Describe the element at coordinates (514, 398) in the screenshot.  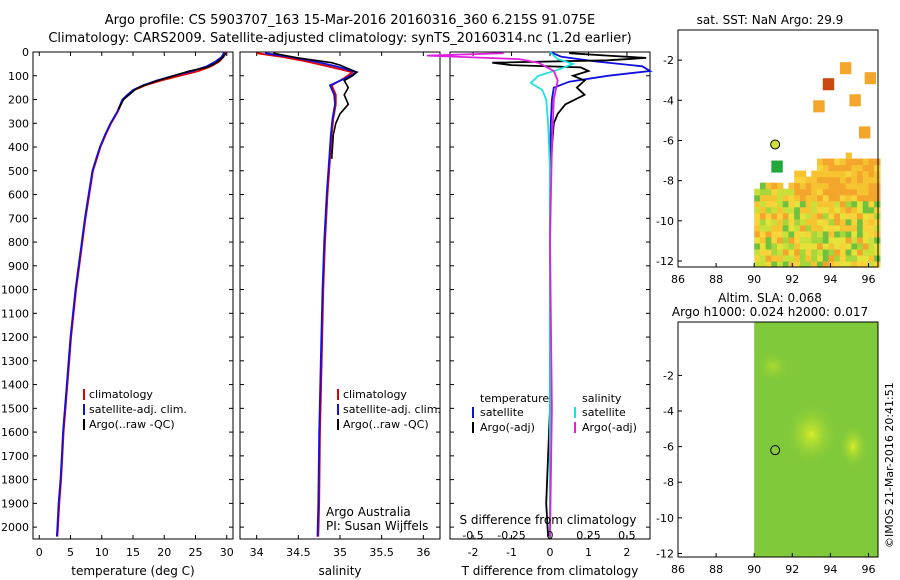
I see `legend-temperature-header: temperature` at that location.